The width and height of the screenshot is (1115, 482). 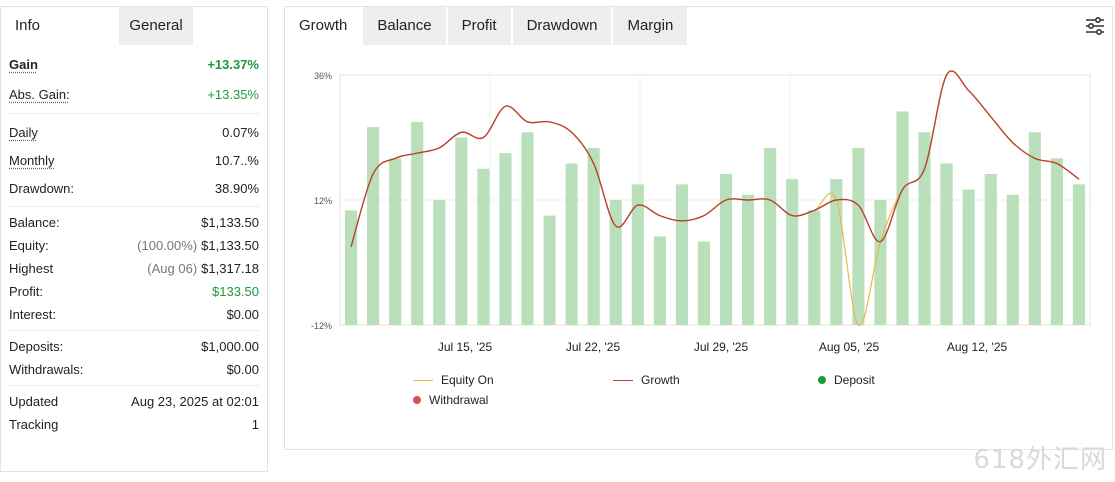 I want to click on stat-row: Drawdown: 38.90%, so click(x=134, y=188).